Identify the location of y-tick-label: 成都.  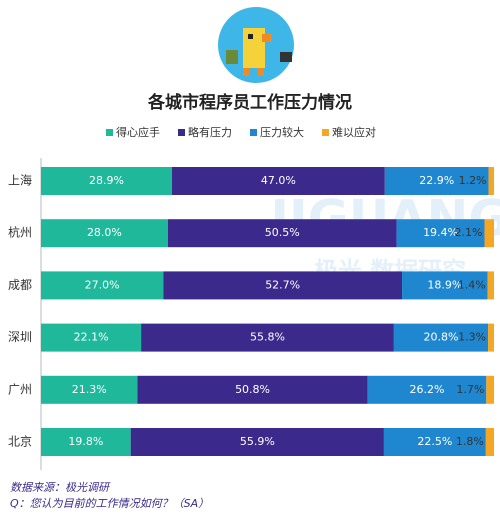
(20, 285).